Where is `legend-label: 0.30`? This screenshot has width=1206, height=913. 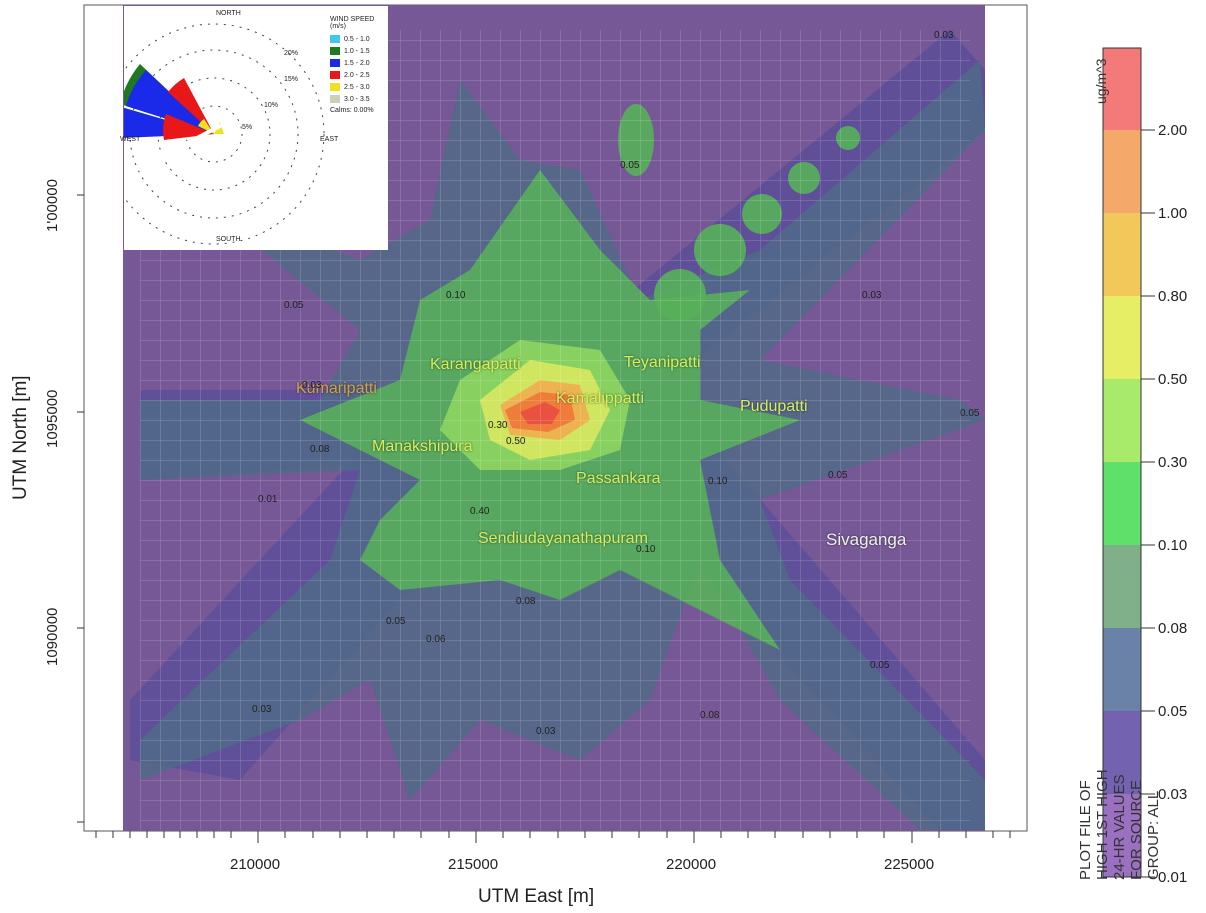 legend-label: 0.30 is located at coordinates (1173, 462).